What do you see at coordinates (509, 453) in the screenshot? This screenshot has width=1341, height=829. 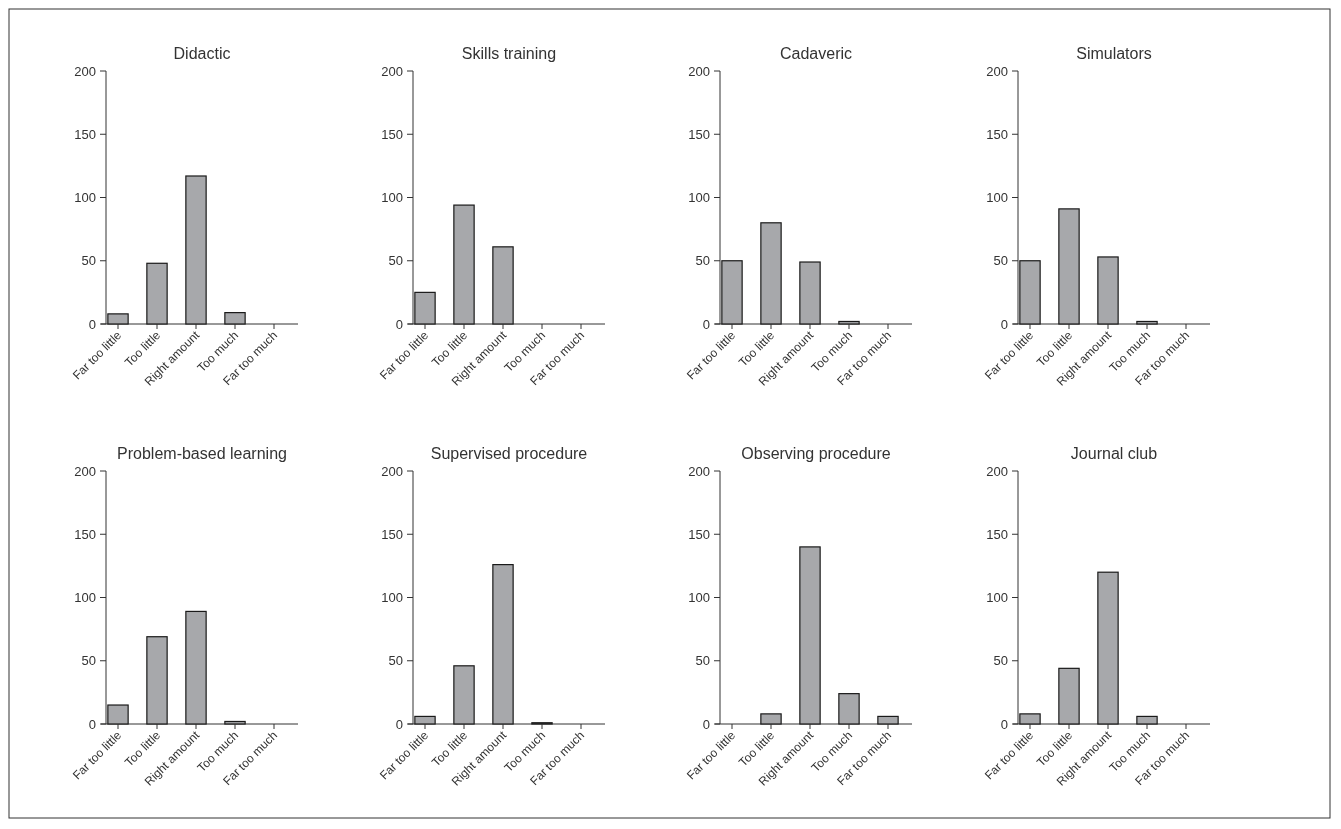 I see `chart-title: Supervised procedure` at bounding box center [509, 453].